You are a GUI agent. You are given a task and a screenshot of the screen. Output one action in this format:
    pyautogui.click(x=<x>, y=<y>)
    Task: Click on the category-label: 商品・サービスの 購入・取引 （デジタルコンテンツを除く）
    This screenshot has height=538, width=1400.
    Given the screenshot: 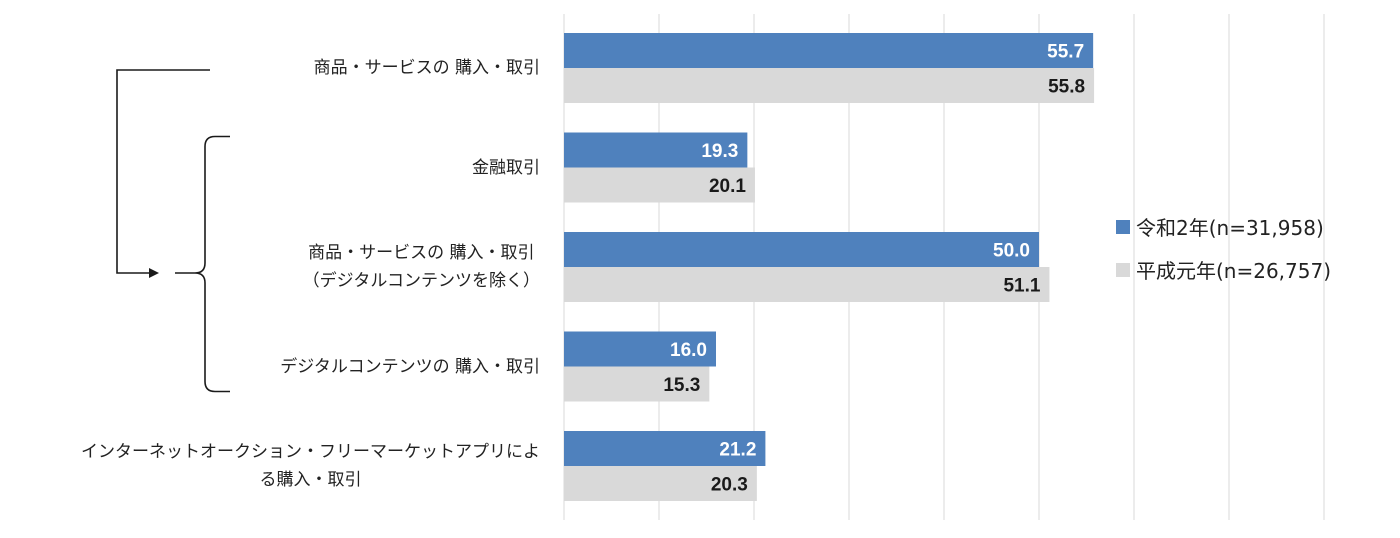 What is the action you would take?
    pyautogui.click(x=421, y=267)
    